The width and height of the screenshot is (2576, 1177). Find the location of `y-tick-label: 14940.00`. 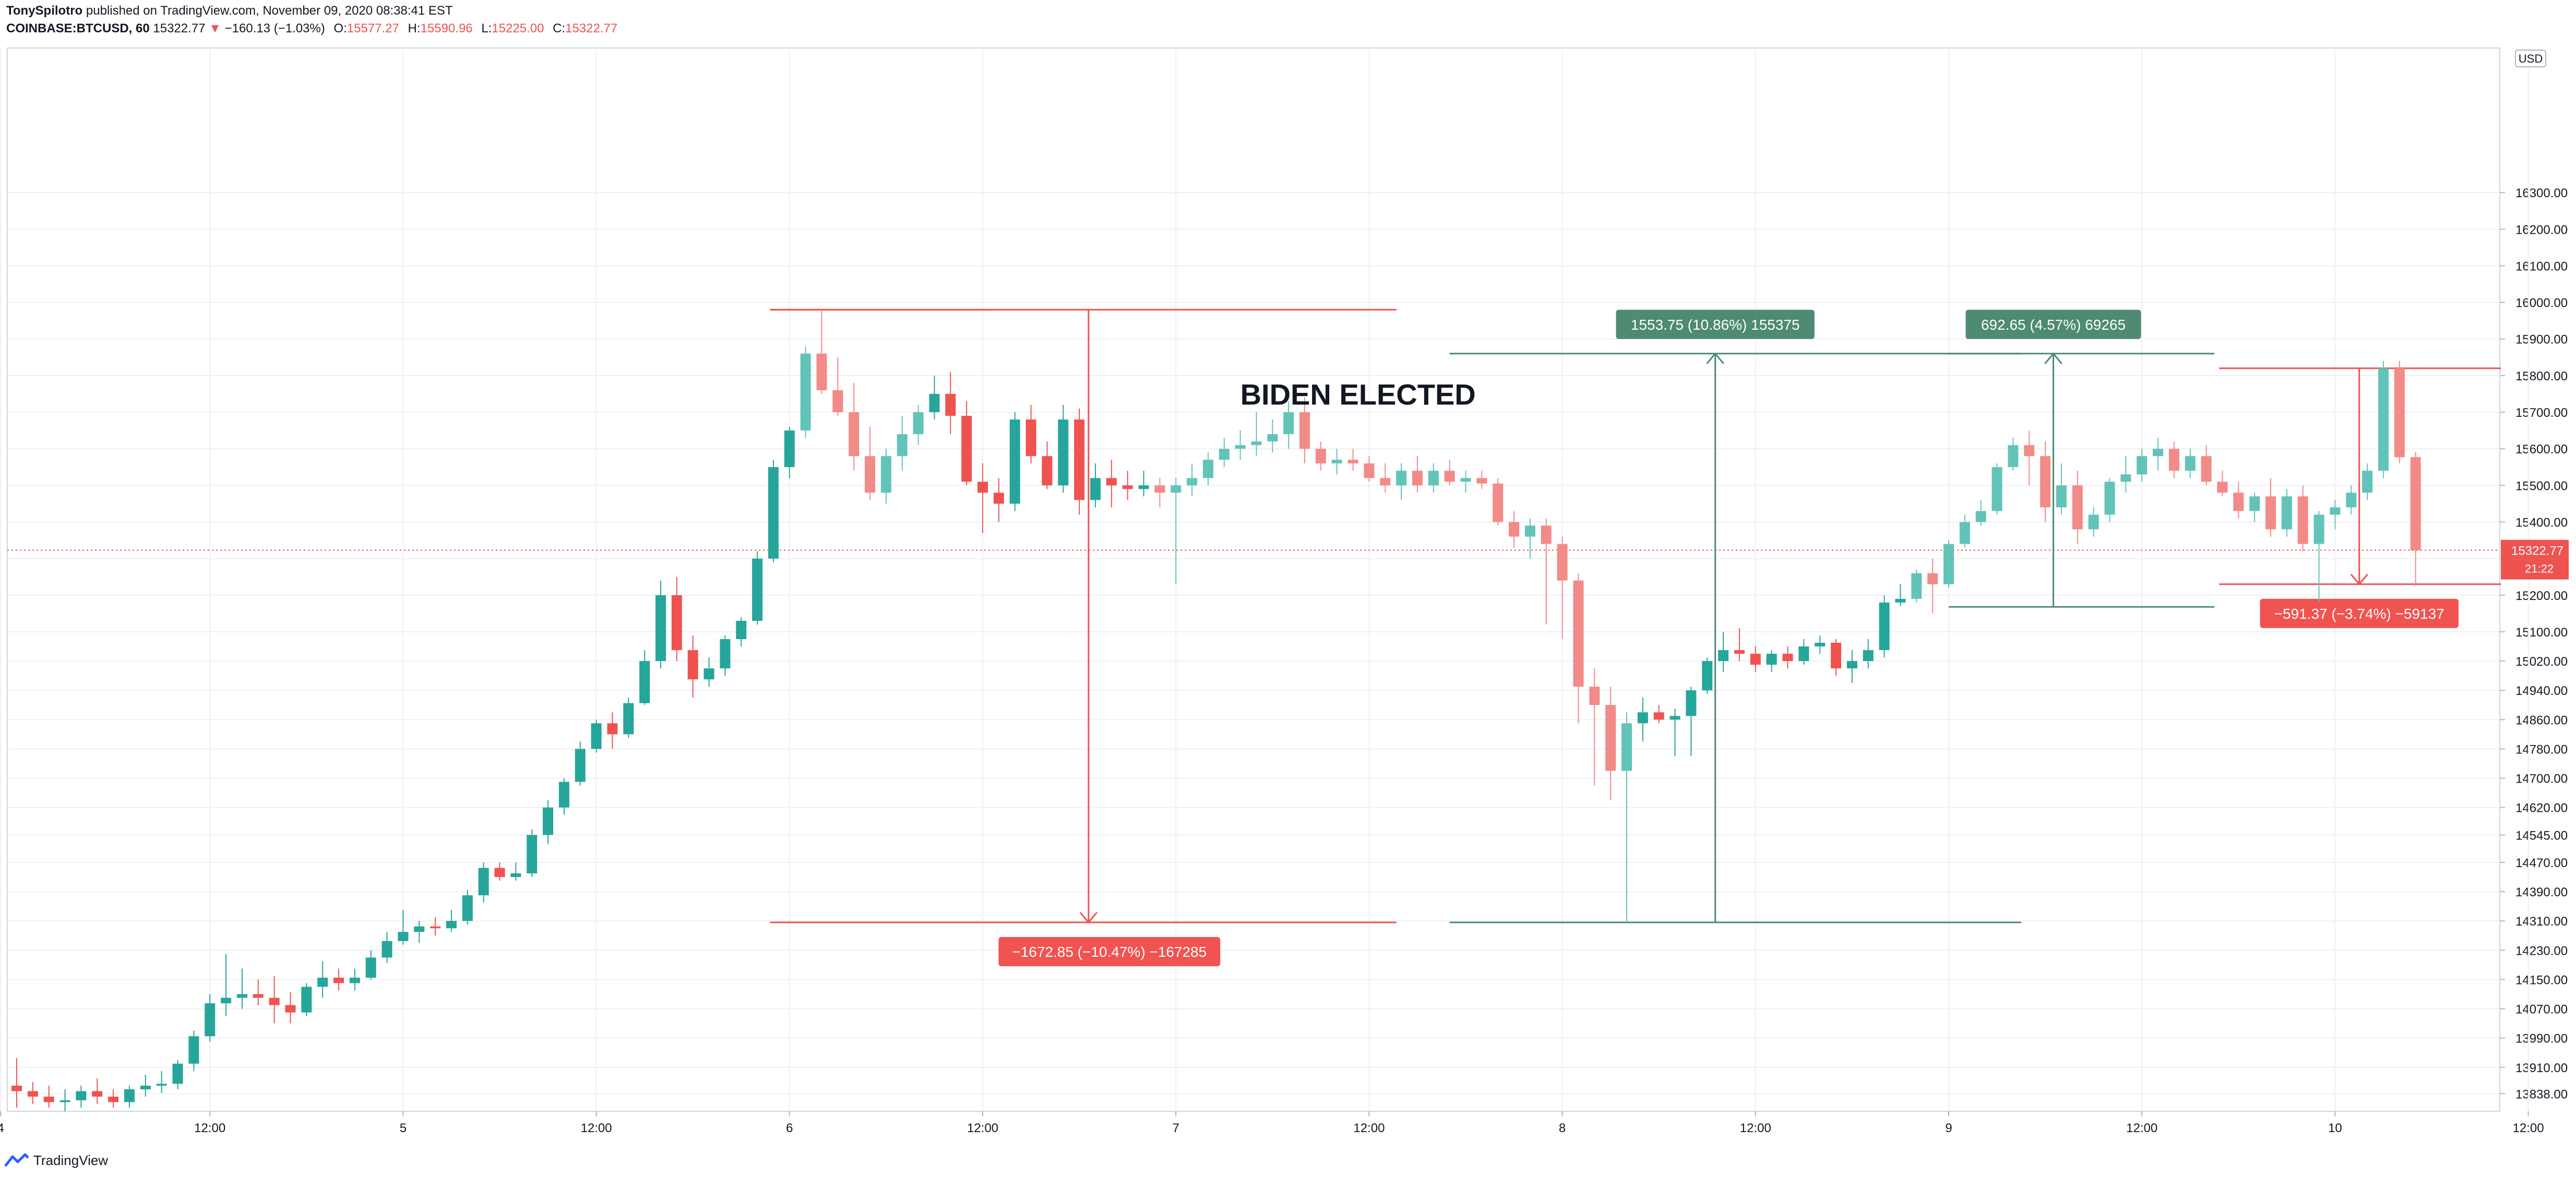

y-tick-label: 14940.00 is located at coordinates (2541, 691).